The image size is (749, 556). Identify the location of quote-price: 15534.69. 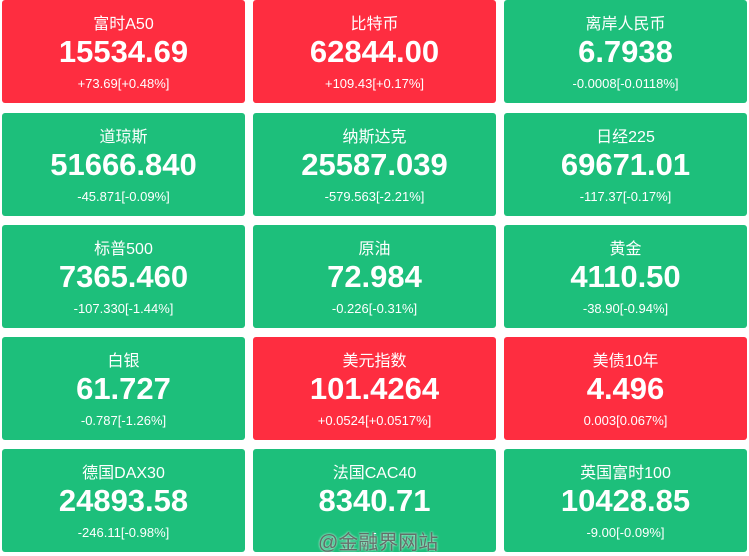
(123, 51).